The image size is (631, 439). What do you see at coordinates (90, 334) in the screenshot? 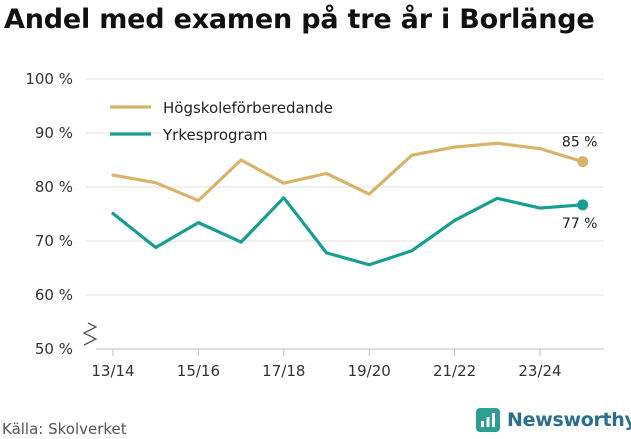
I see `axis-break-icon` at bounding box center [90, 334].